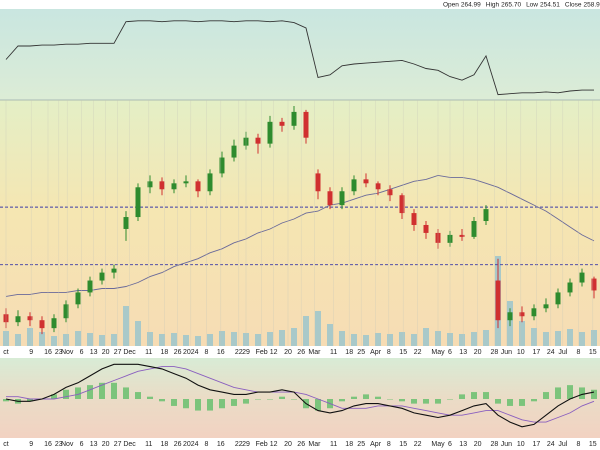  What do you see at coordinates (562, 352) in the screenshot?
I see `x-tick-label: Jul` at bounding box center [562, 352].